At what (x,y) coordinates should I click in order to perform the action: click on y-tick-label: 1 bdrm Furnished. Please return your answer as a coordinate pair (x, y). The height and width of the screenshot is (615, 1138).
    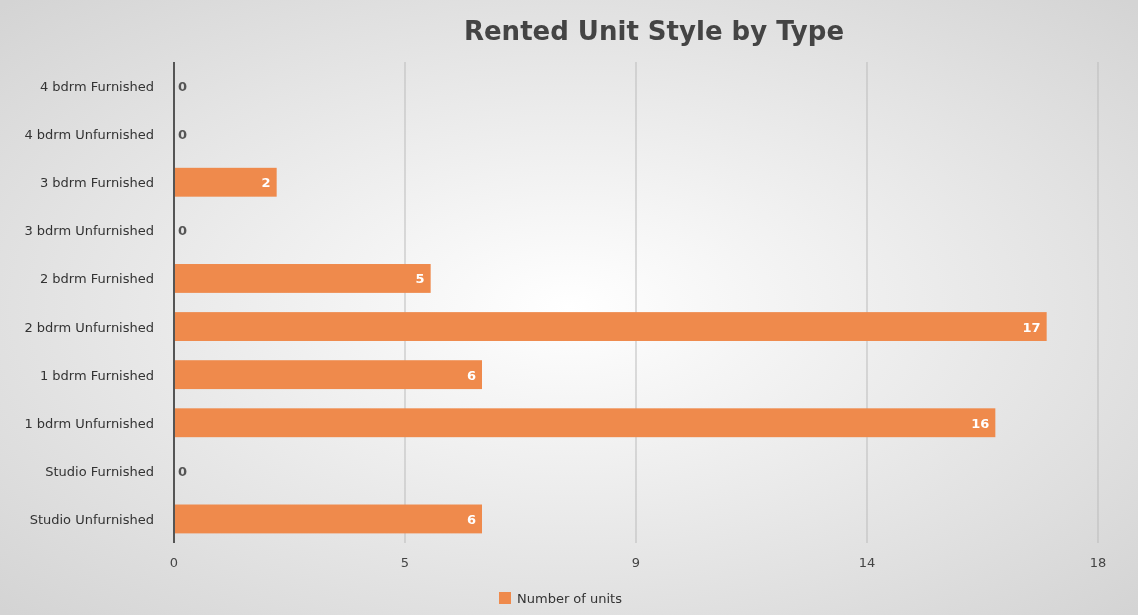
    Looking at the image, I should click on (96, 375).